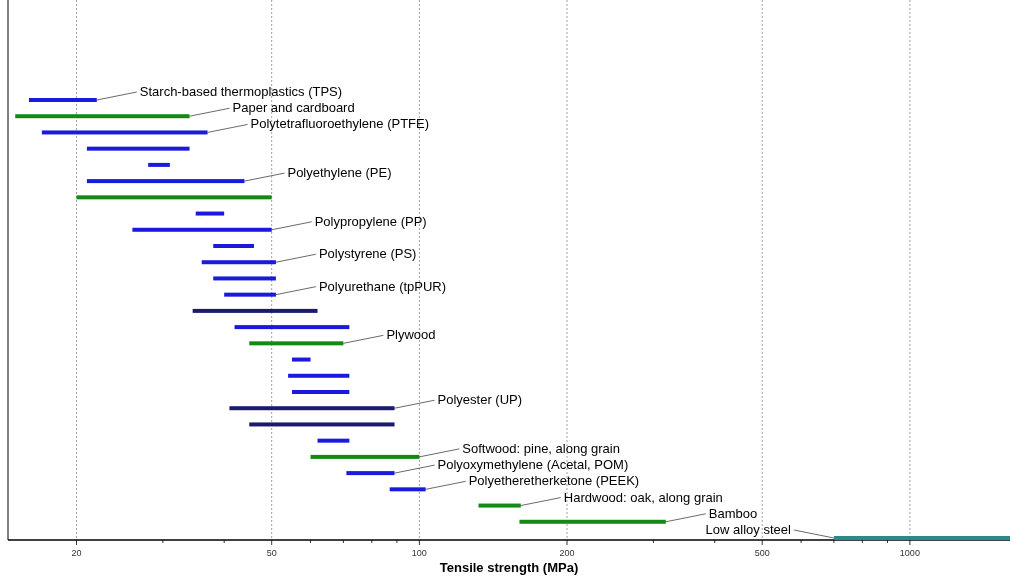  Describe the element at coordinates (340, 124) in the screenshot. I see `y-tick-label: Polytetrafluoroethylene (PTFE)` at that location.